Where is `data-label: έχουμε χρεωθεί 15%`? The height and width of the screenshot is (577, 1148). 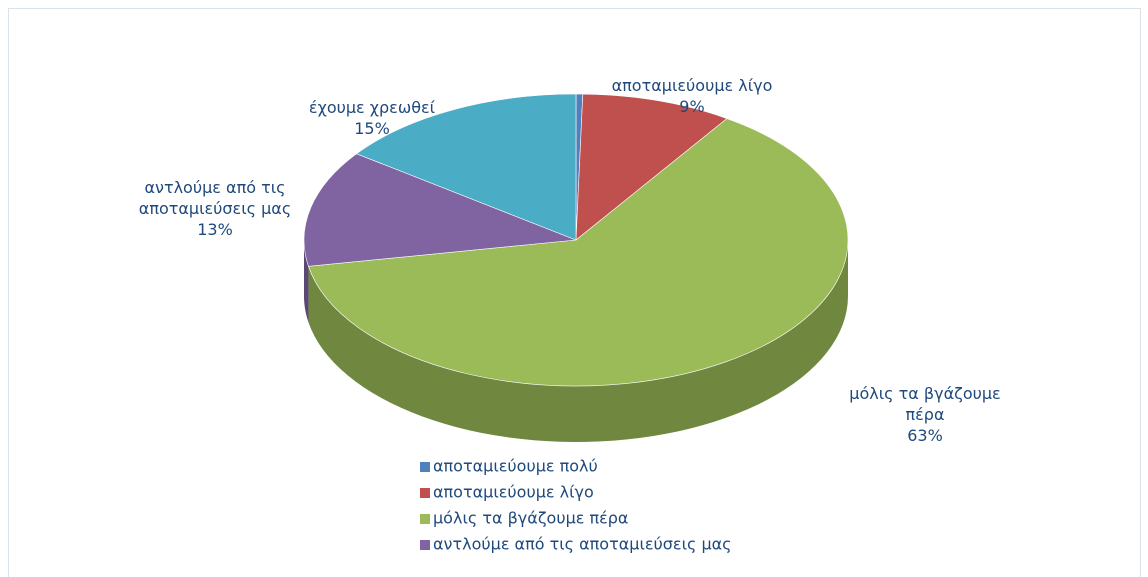
data-label: έχουμε χρεωθεί 15% is located at coordinates (372, 118).